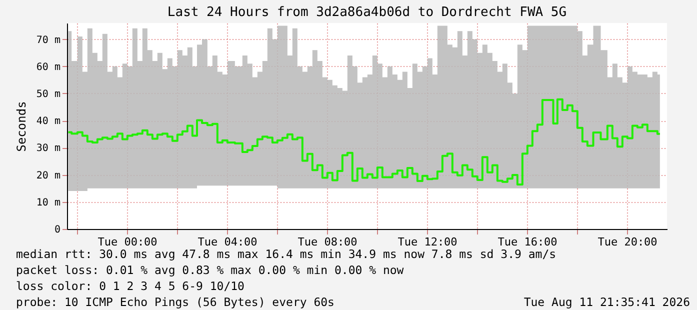 The image size is (697, 310). I want to click on text: median rtt: 30.0 ms avg 47.8 ms max 16.4 ms min 34.9 ms now 7.8 ms sd 3.9 am/s, so click(286, 254).